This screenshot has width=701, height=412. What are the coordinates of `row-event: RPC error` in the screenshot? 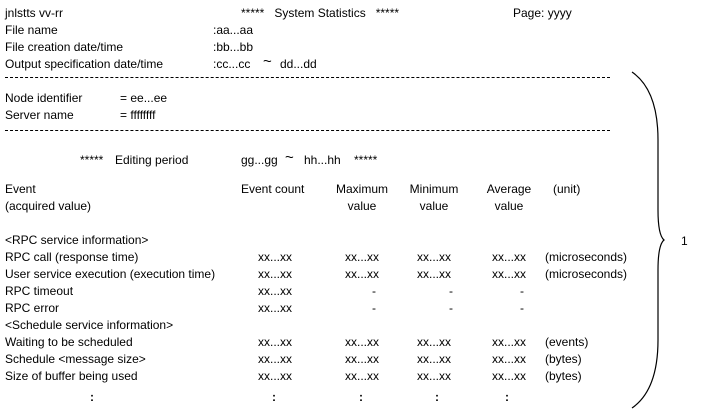 It's located at (32, 308).